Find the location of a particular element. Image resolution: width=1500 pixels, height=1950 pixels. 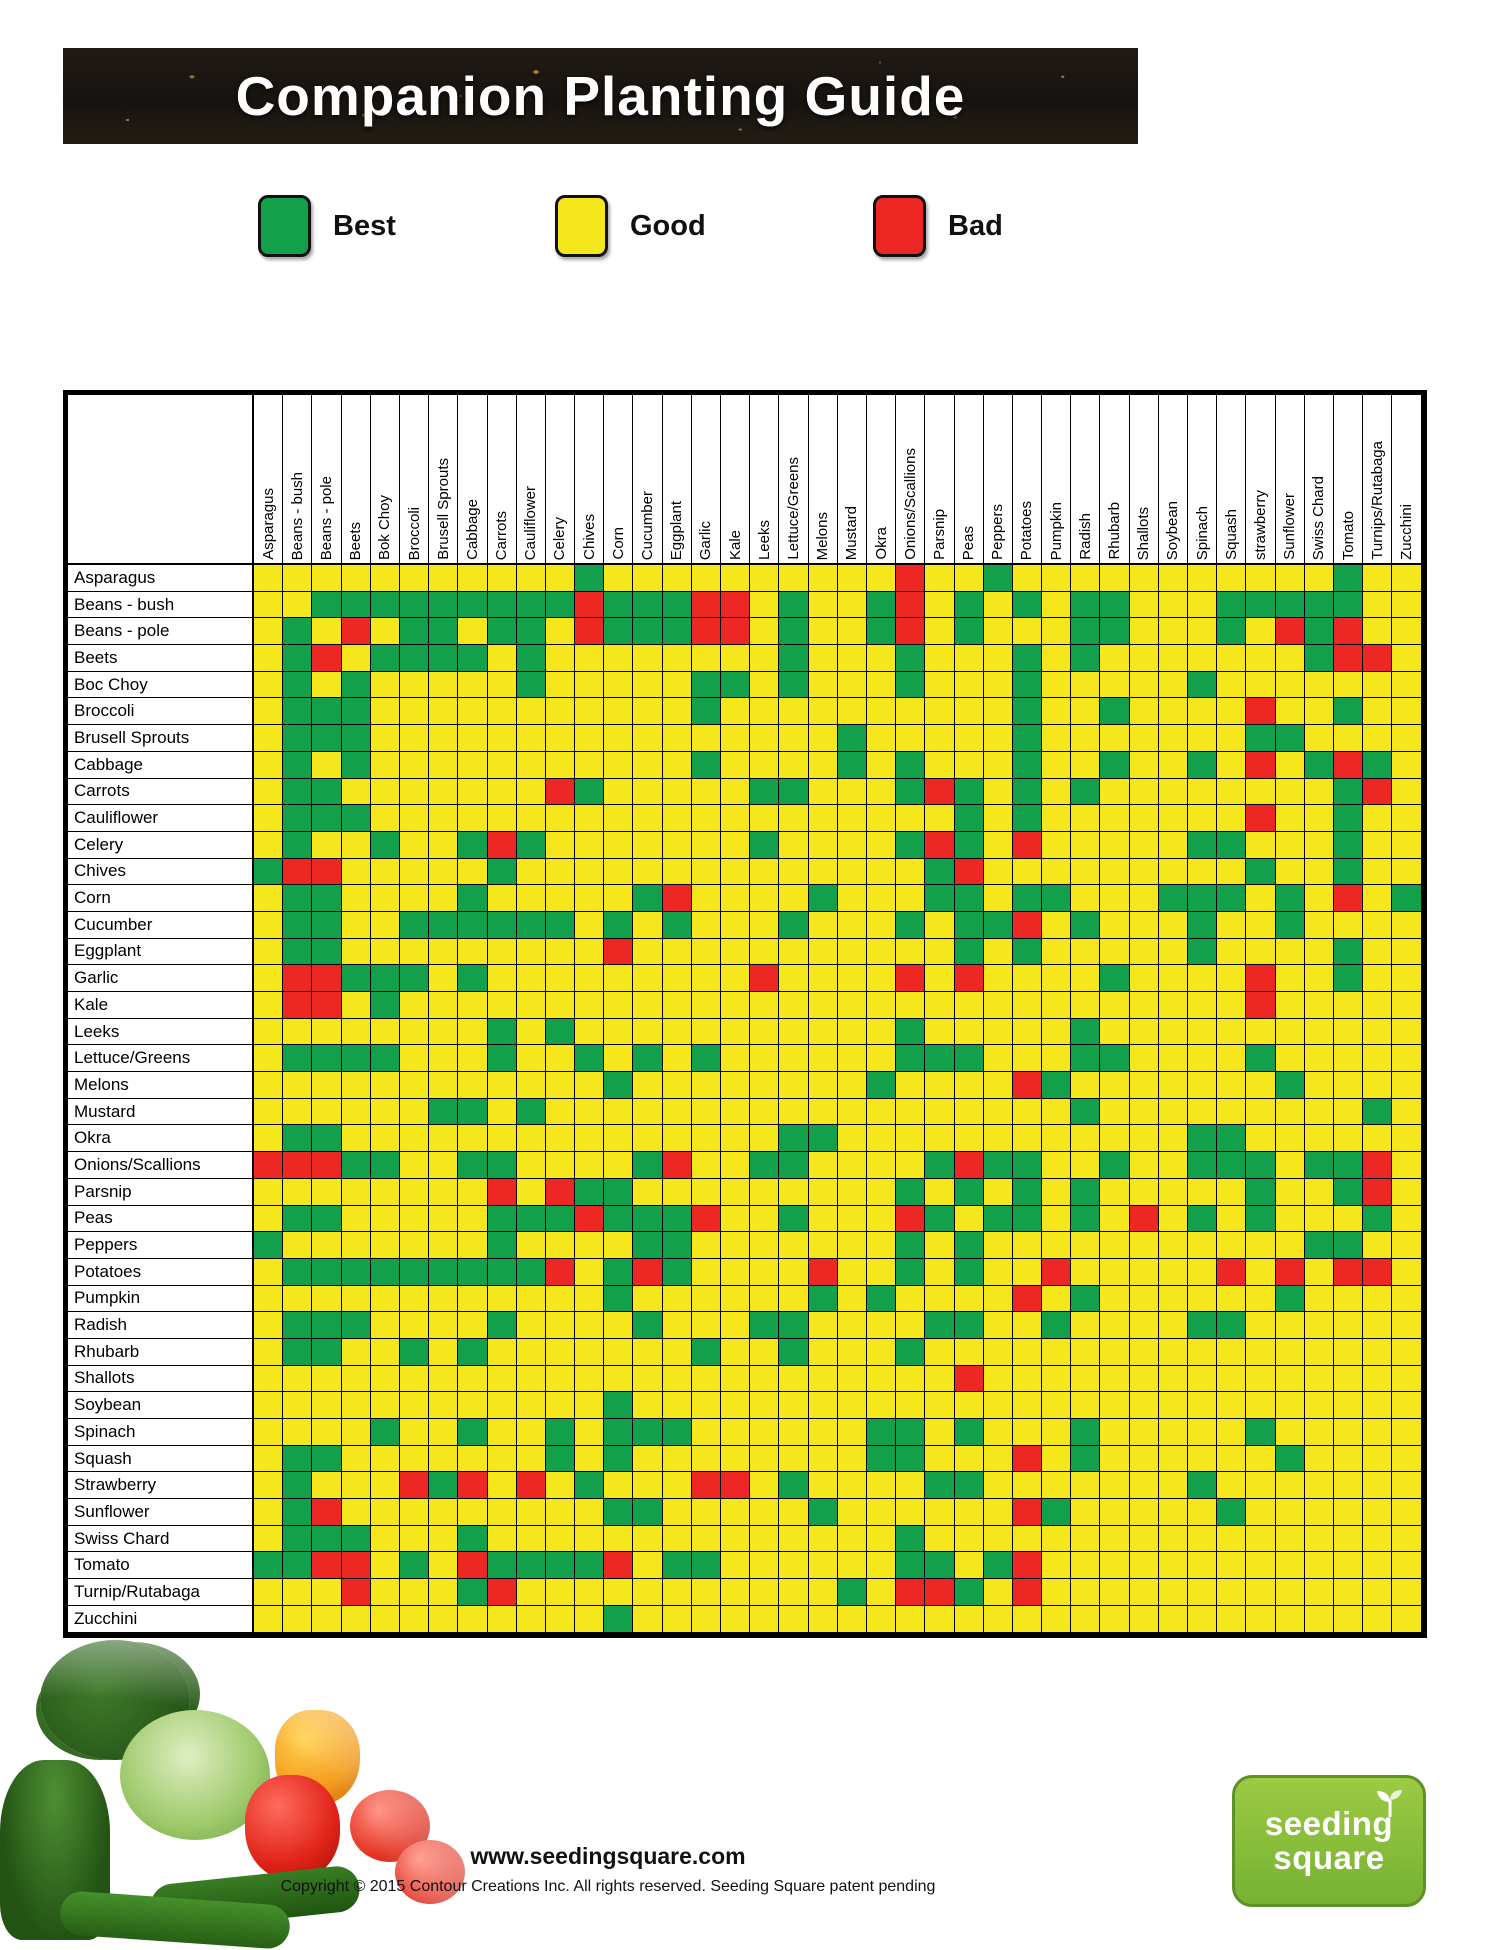

row-label: Beans - bush is located at coordinates (161, 605).